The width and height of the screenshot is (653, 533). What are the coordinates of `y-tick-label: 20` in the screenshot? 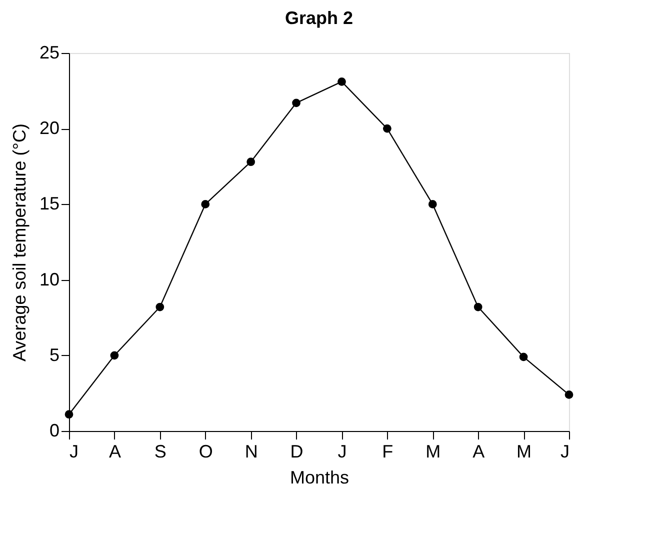 It's located at (49, 128).